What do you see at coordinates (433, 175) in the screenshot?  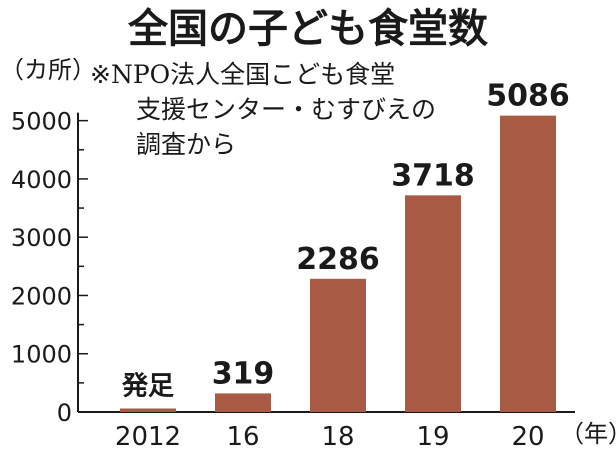 I see `data-label: 3718` at bounding box center [433, 175].